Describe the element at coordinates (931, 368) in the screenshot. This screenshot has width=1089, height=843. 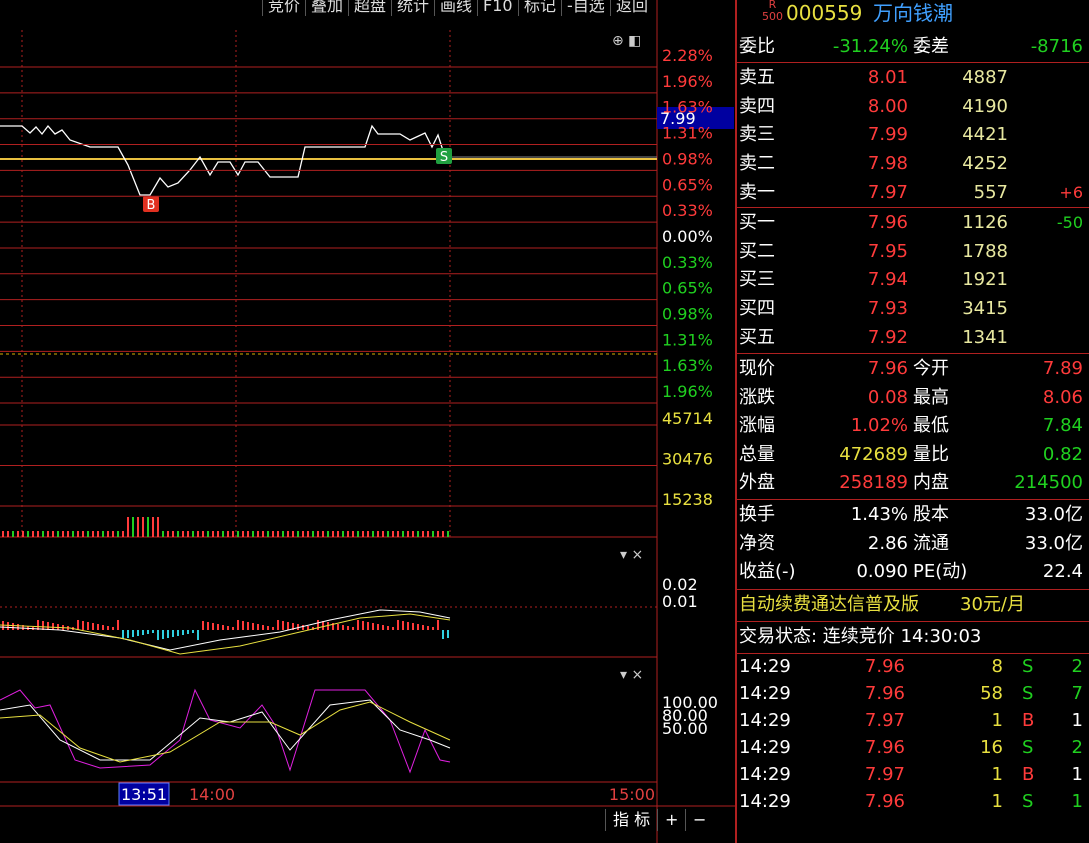
I see `quote-label: 今开` at that location.